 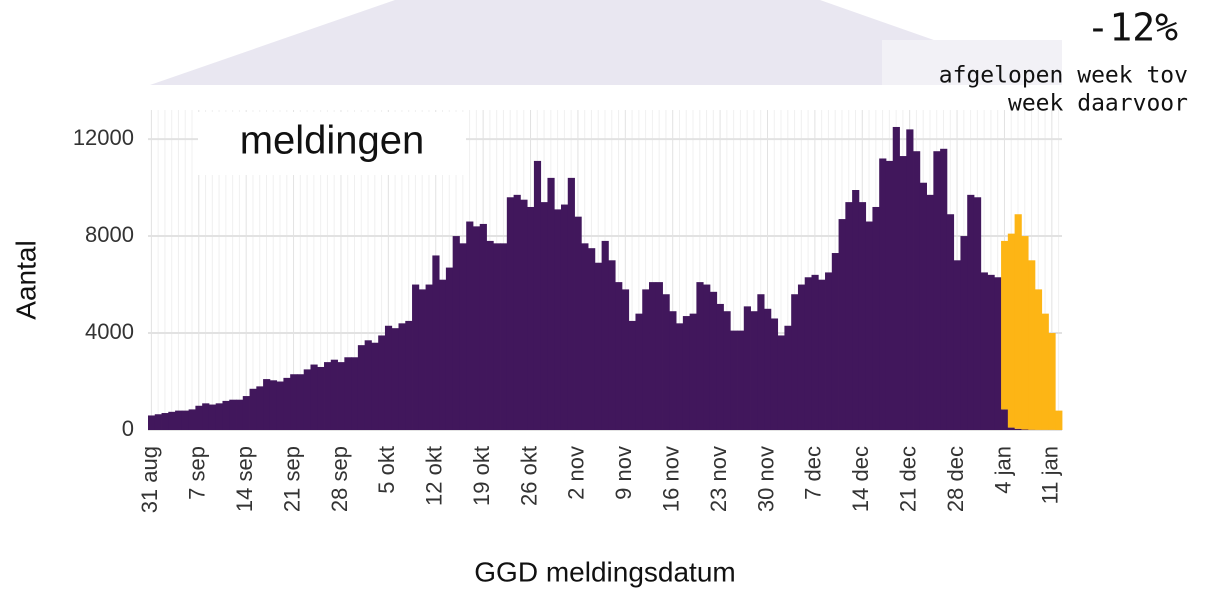 What do you see at coordinates (1002, 470) in the screenshot?
I see `x-tick-label: 4 jan` at bounding box center [1002, 470].